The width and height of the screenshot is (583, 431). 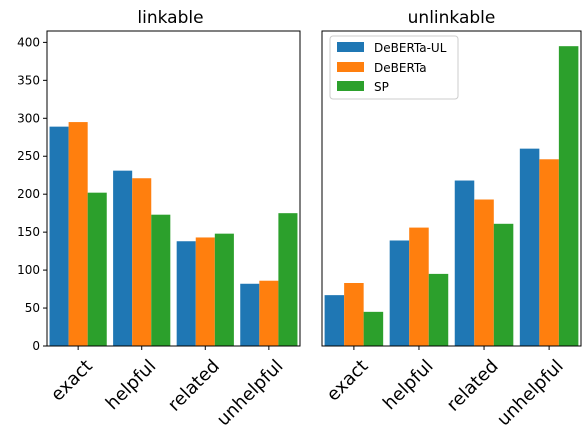 What do you see at coordinates (529, 247) in the screenshot?
I see `bar-unlinkable-deberta-ul-unhelpful` at bounding box center [529, 247].